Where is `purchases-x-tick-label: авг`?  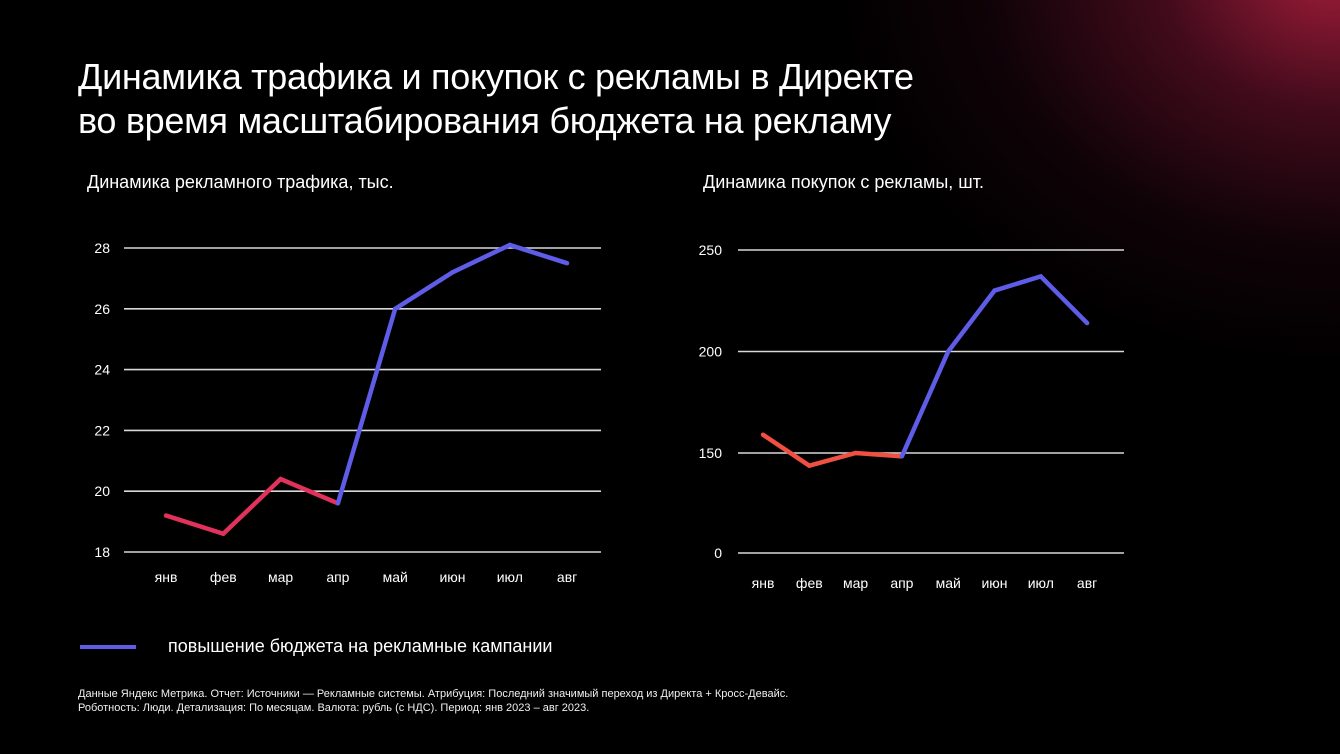
purchases-x-tick-label: авг is located at coordinates (1087, 583).